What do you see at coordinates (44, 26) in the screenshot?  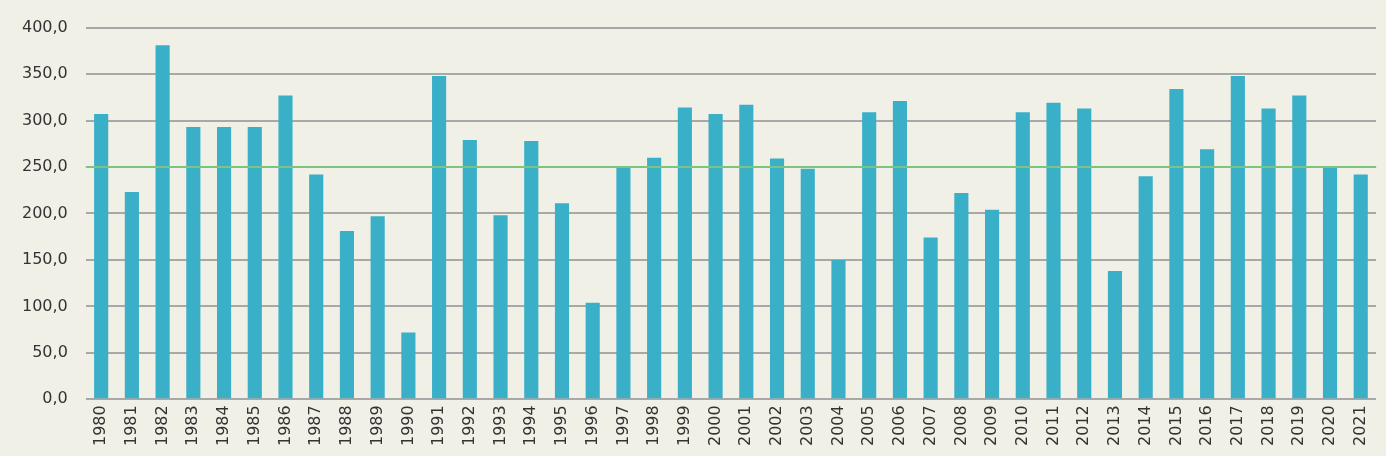 I see `y-tick-label: 400,0` at bounding box center [44, 26].